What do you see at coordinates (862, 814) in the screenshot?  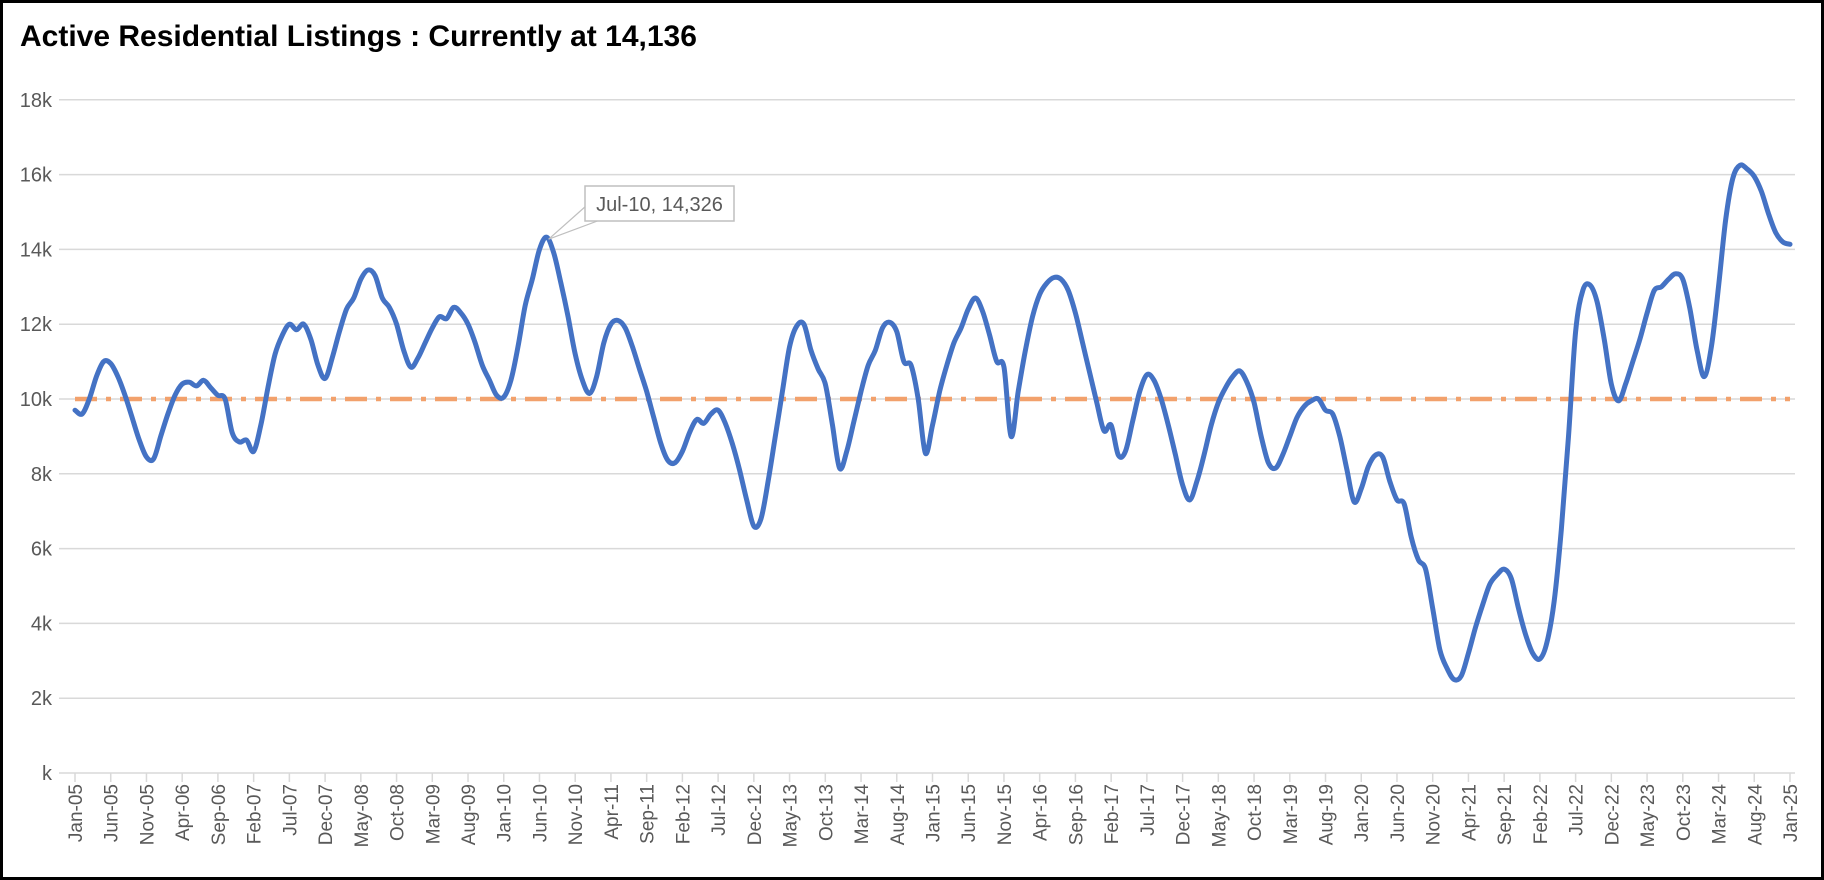 I see `x-tick-label: Mar-14` at bounding box center [862, 814].